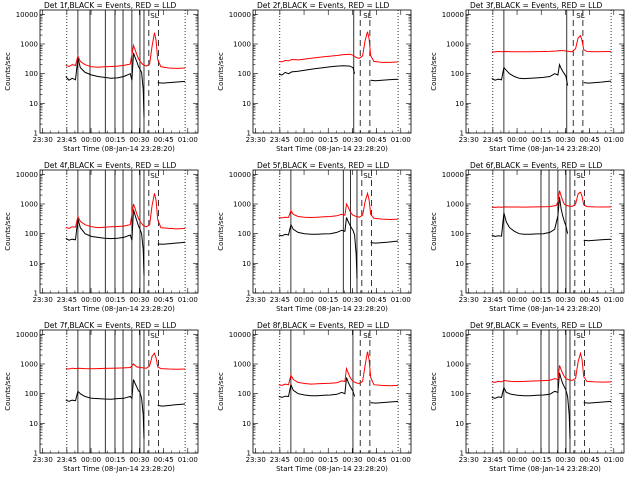 The image size is (640, 485). What do you see at coordinates (536, 165) in the screenshot?
I see `panel-title: Det 6f,BLACK = Events, RED = LLD` at bounding box center [536, 165].